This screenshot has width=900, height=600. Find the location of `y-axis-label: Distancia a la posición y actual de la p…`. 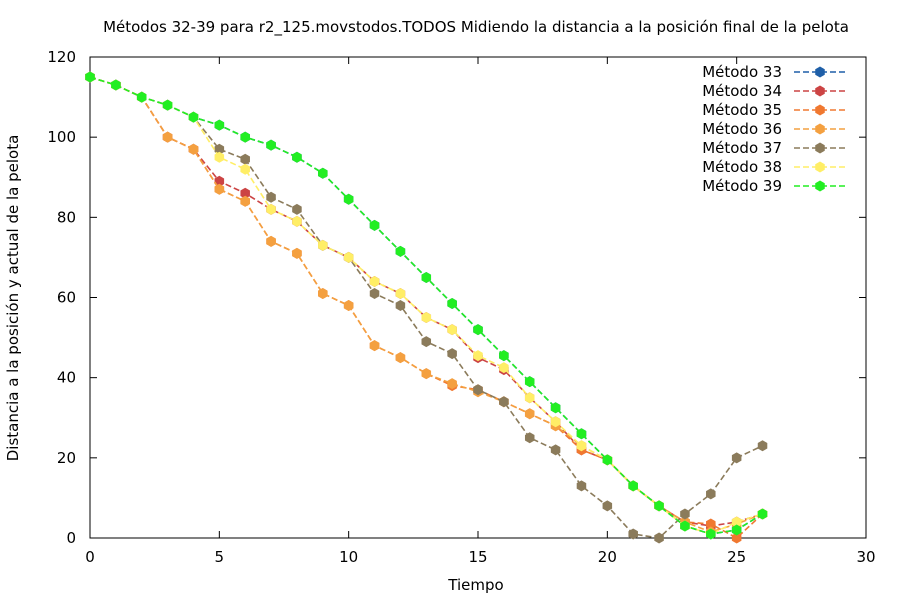

y-axis-label: Distancia a la posición y actual de la p… is located at coordinates (13, 298).